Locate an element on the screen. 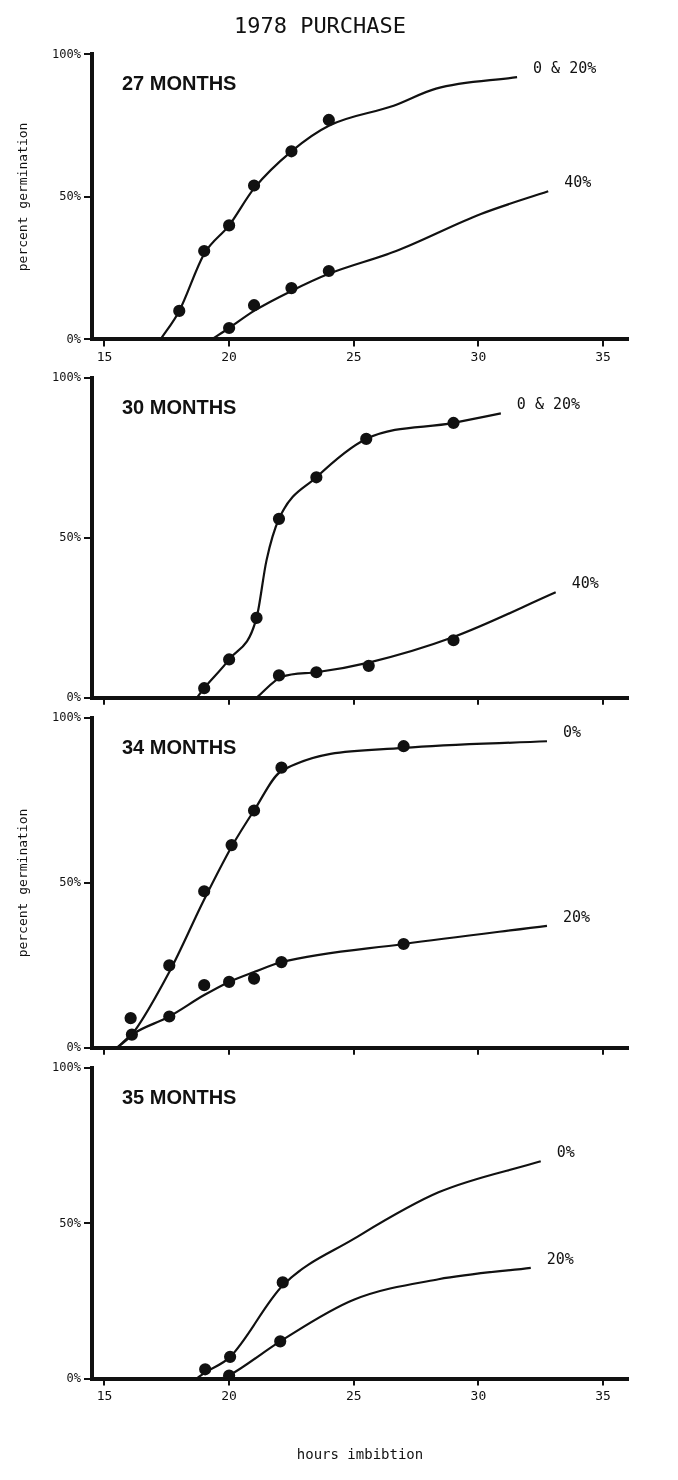  chart-title: 1978 PURCHASE is located at coordinates (320, 25).